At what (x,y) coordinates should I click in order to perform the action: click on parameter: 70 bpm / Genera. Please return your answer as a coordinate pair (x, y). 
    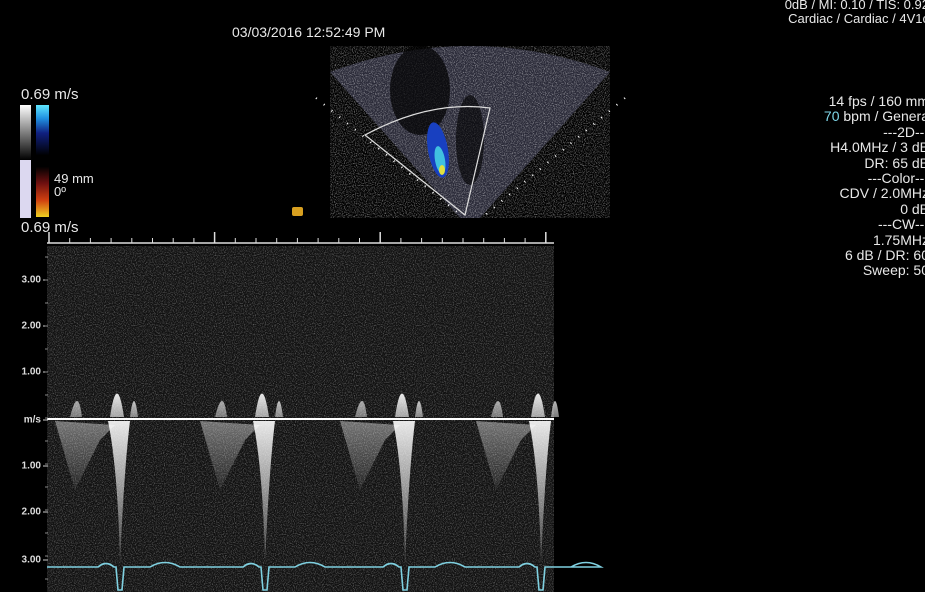
    Looking at the image, I should click on (874, 116).